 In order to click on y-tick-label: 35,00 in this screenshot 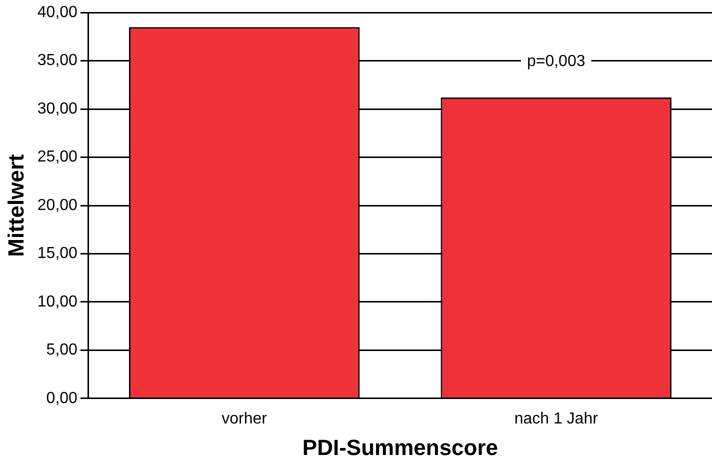, I will do `click(57, 61)`.